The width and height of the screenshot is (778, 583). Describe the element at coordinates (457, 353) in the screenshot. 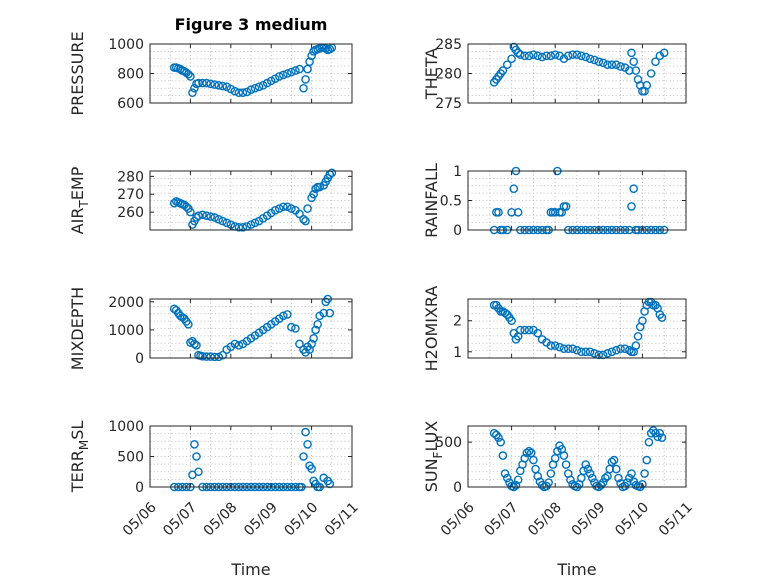

I see `y-tick-label: 1` at that location.